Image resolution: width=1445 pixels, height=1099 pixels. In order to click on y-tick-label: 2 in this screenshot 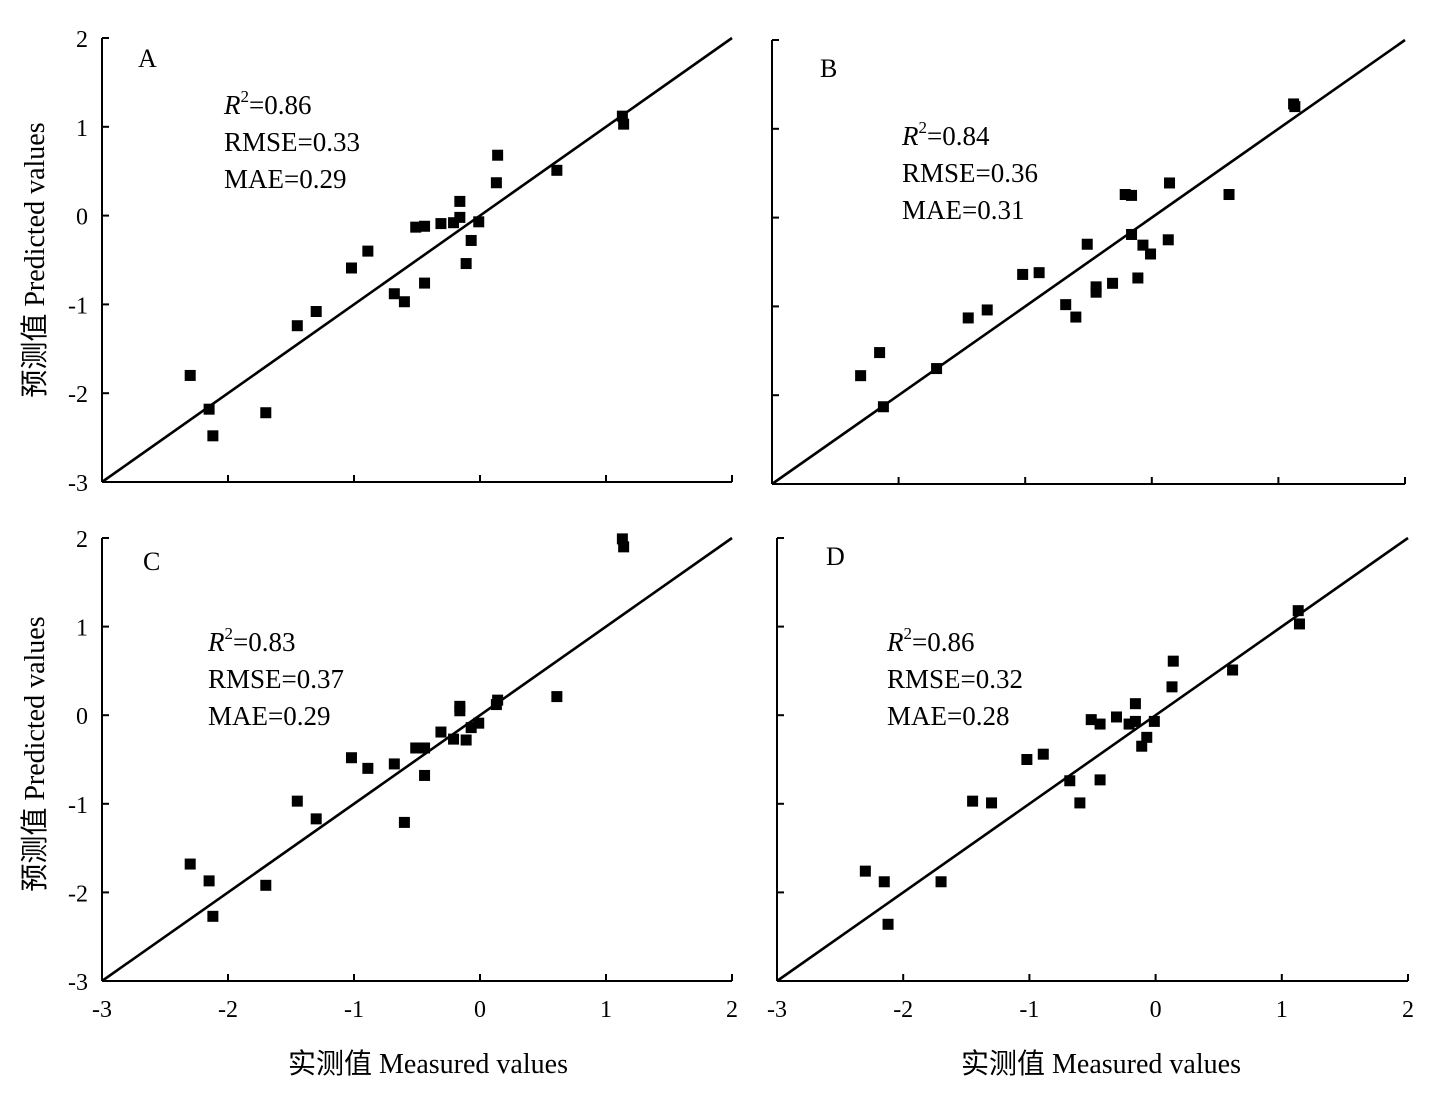, I will do `click(82, 540)`.